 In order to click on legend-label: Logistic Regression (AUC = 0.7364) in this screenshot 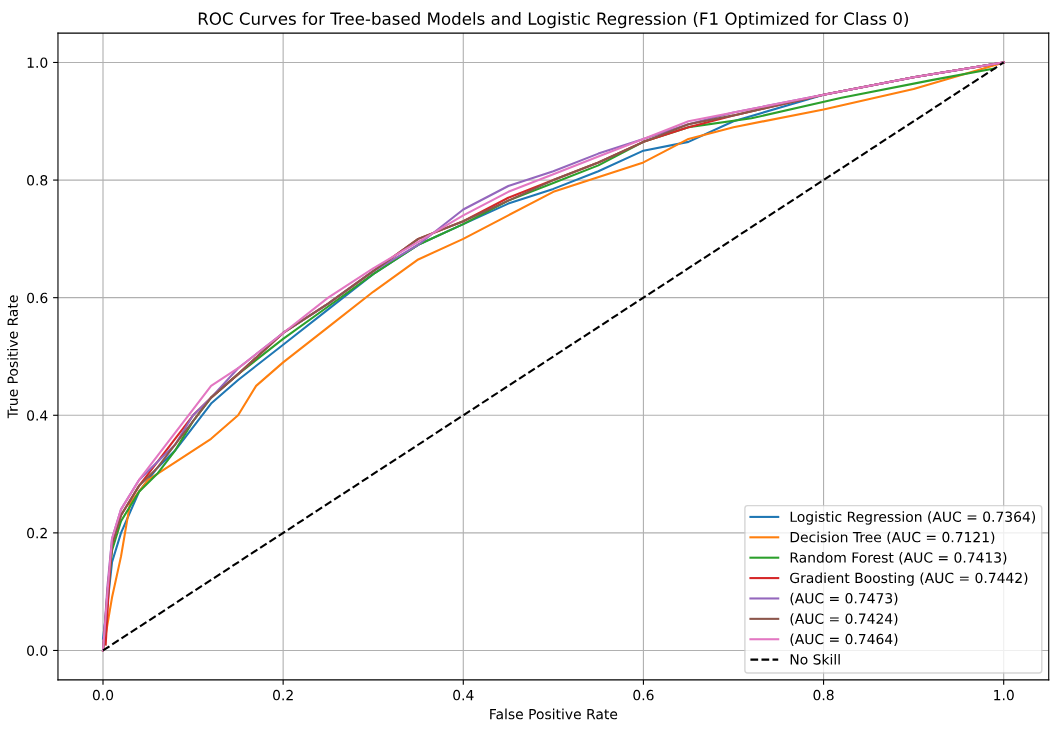, I will do `click(913, 518)`.